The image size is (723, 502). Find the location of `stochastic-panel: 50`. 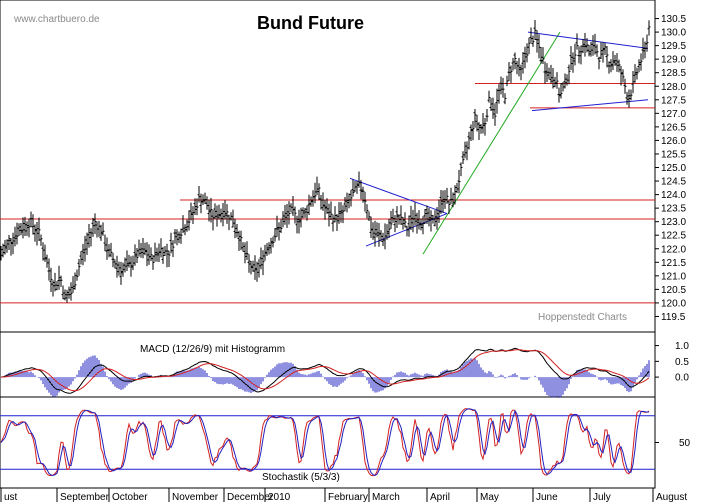

stochastic-panel: 50 is located at coordinates (345, 442).